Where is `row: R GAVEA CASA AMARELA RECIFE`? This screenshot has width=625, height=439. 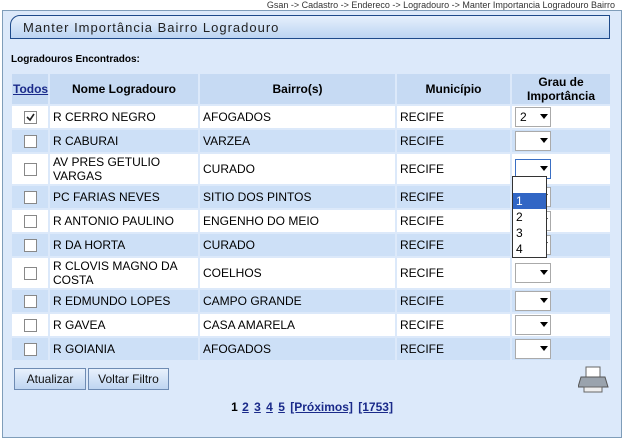 row: R GAVEA CASA AMARELA RECIFE is located at coordinates (311, 325).